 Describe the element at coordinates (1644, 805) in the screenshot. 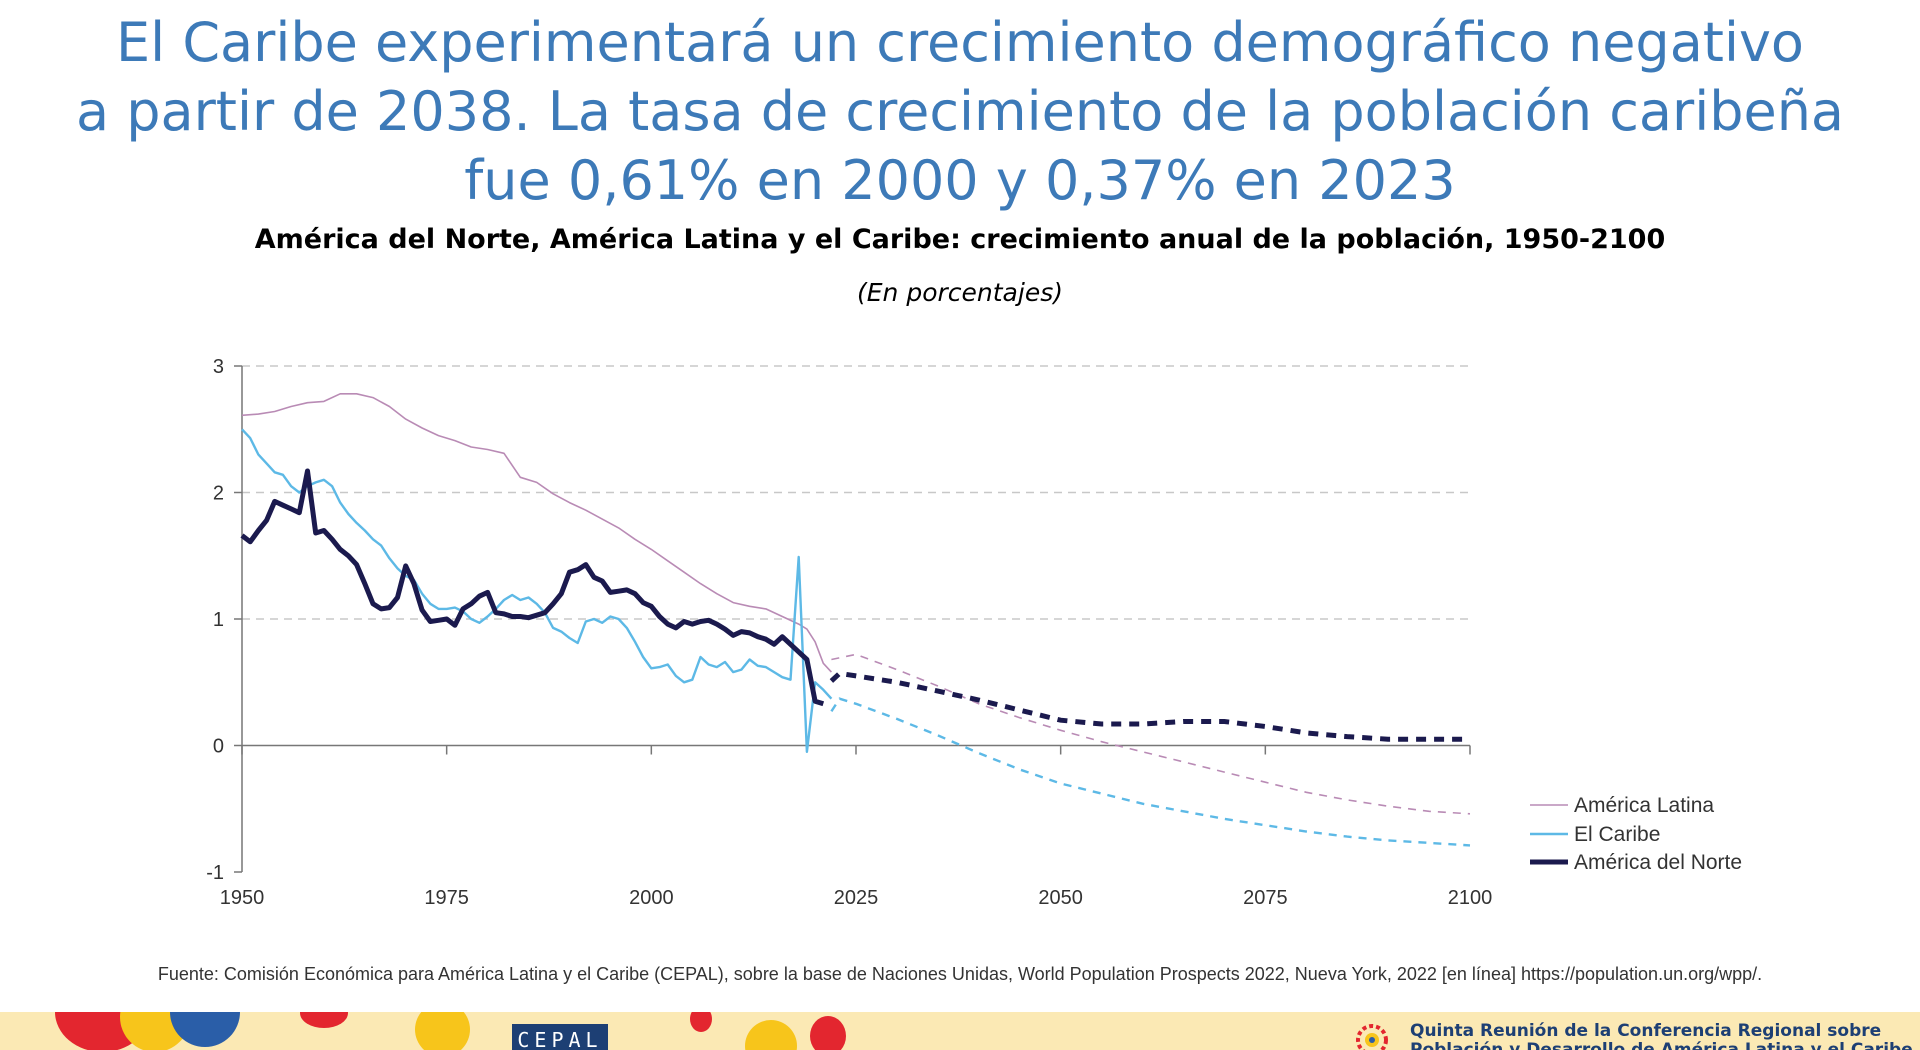

I see `legend-label: América Latina` at that location.